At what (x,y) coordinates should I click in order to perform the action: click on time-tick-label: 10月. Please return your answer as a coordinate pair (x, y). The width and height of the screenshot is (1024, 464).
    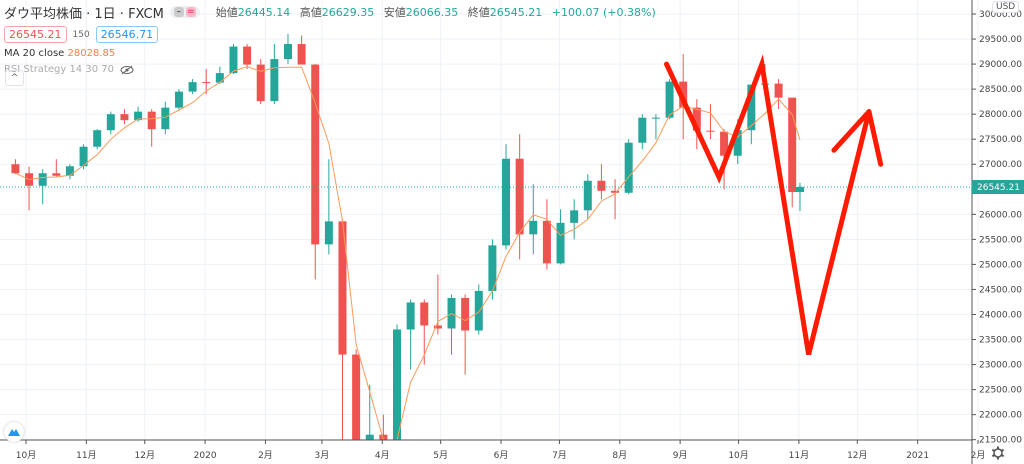
    Looking at the image, I should click on (26, 455).